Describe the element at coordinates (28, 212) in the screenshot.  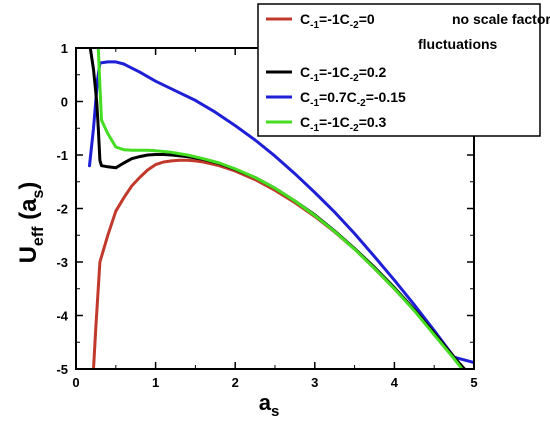
I see `y-axis-title-arg-open: (a` at that location.